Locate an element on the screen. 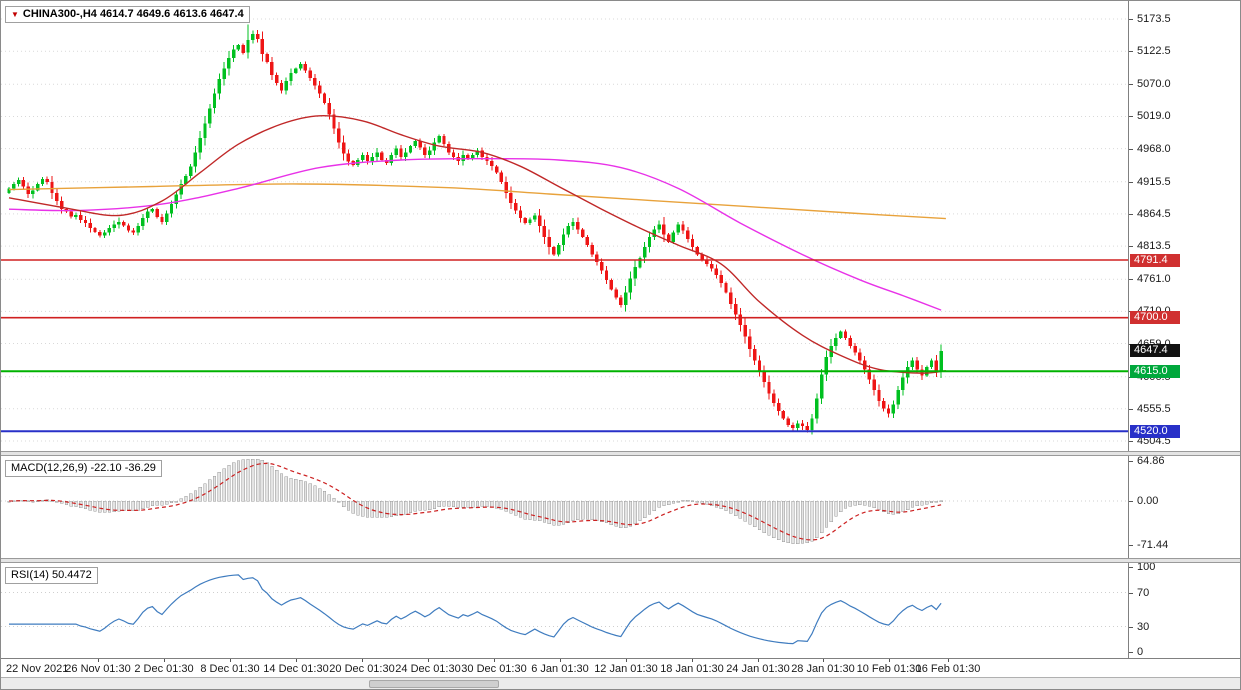  macd-indicator-label: MACD(12,26,9) -22.10 -36.29 is located at coordinates (83, 468).